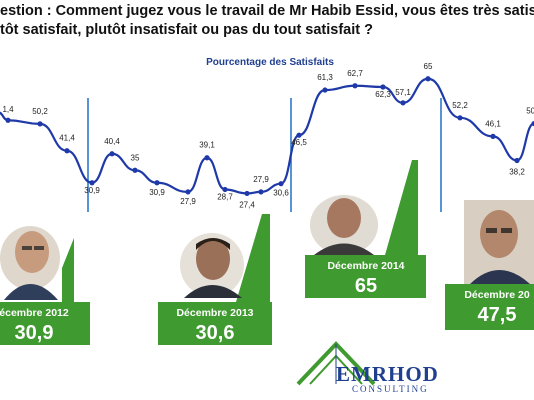  What do you see at coordinates (365, 266) in the screenshot?
I see `callout-period: Décembre 2014` at bounding box center [365, 266].